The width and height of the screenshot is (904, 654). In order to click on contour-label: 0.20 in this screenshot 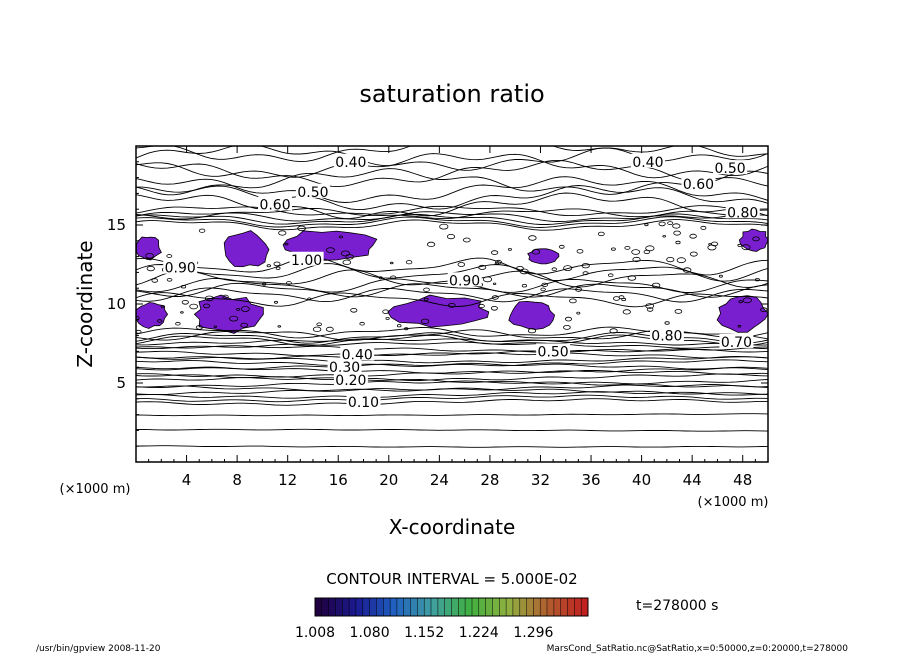, I will do `click(350, 381)`.